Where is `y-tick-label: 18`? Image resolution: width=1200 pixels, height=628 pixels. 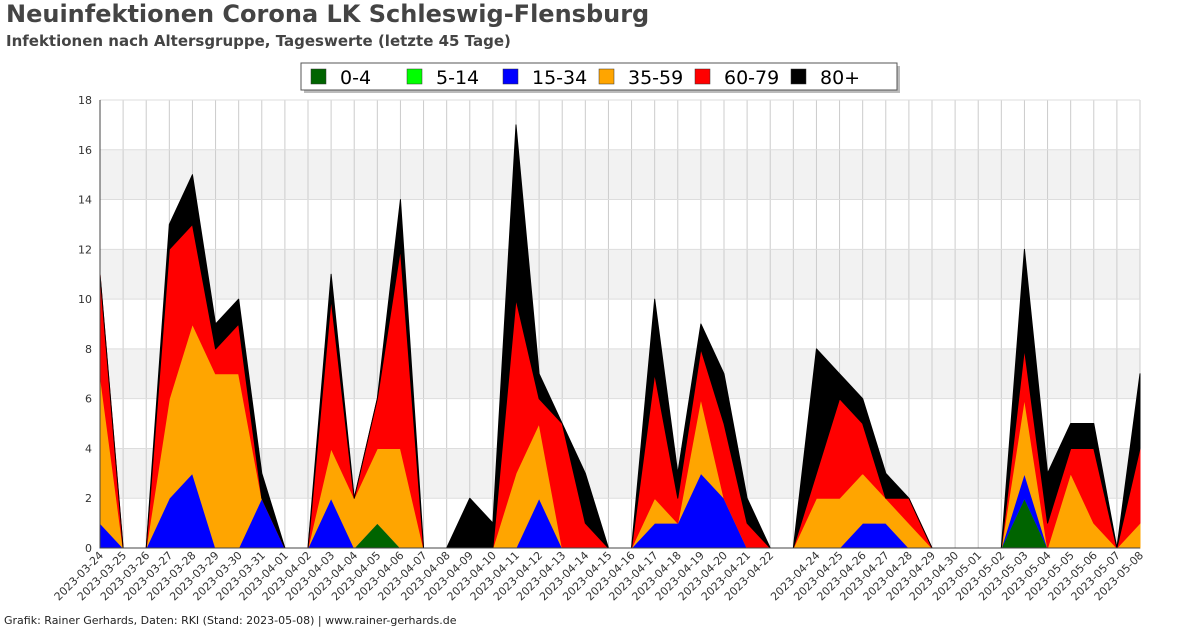 y-tick-label: 18 is located at coordinates (85, 100).